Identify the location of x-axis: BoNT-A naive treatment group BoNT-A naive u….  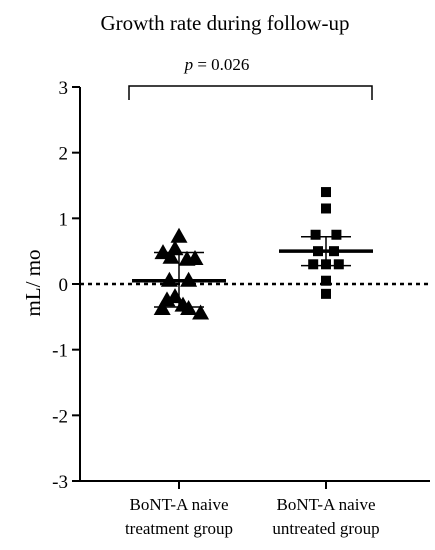
(255, 509).